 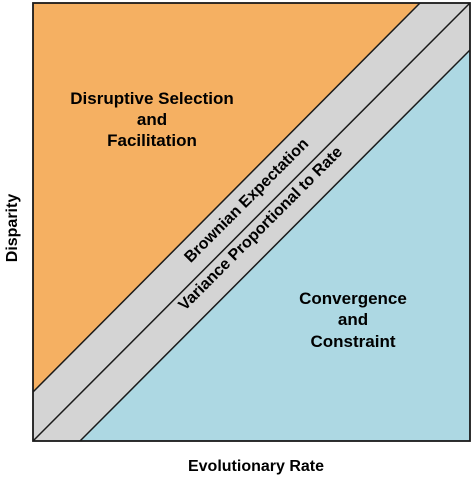 I want to click on upper-region-label-line1: Disruptive Selection, so click(x=151, y=98).